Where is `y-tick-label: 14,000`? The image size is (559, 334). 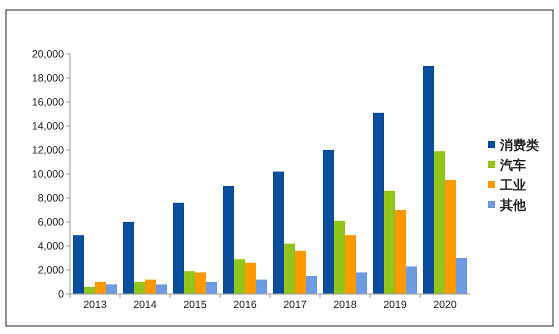
y-tick-label: 14,000 is located at coordinates (48, 126).